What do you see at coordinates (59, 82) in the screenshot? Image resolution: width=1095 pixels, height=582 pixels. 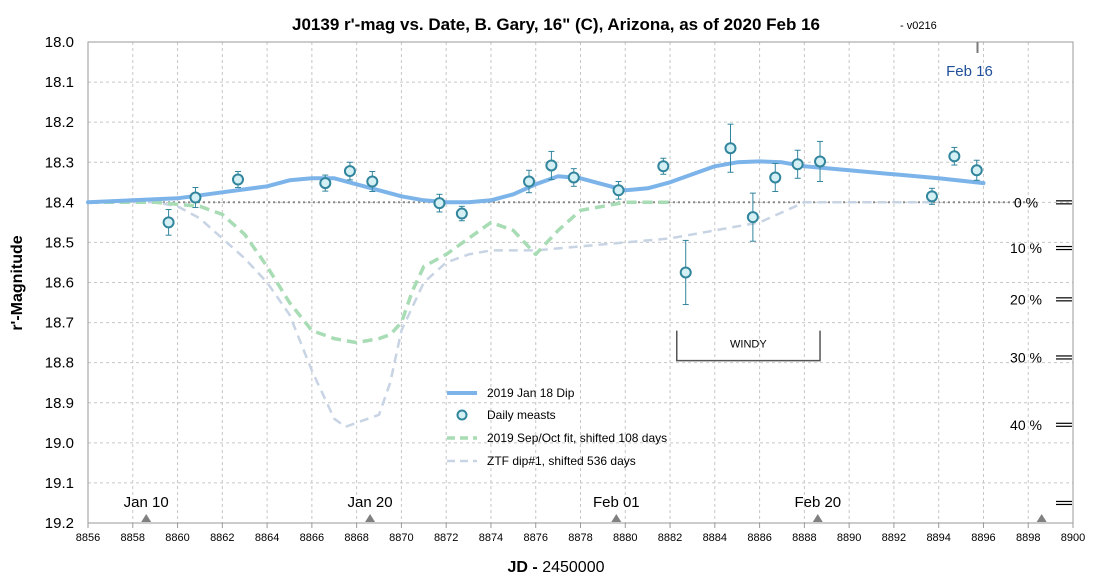 I see `y-tick-label: 18.1` at bounding box center [59, 82].